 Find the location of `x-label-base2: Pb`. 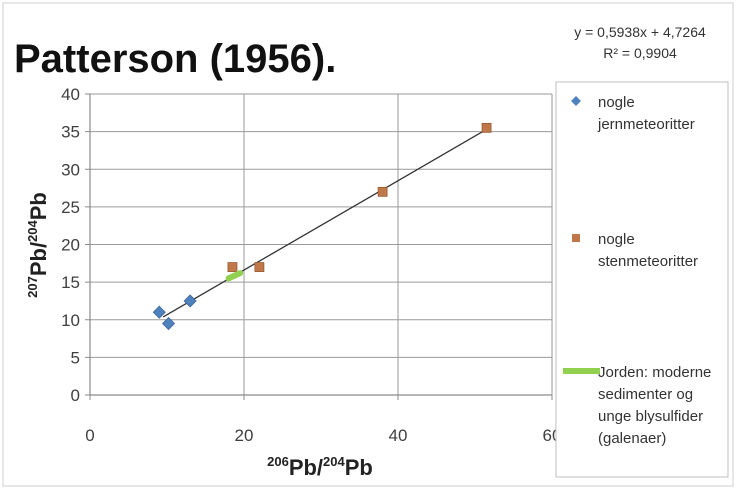

x-label-base2: Pb is located at coordinates (359, 467).